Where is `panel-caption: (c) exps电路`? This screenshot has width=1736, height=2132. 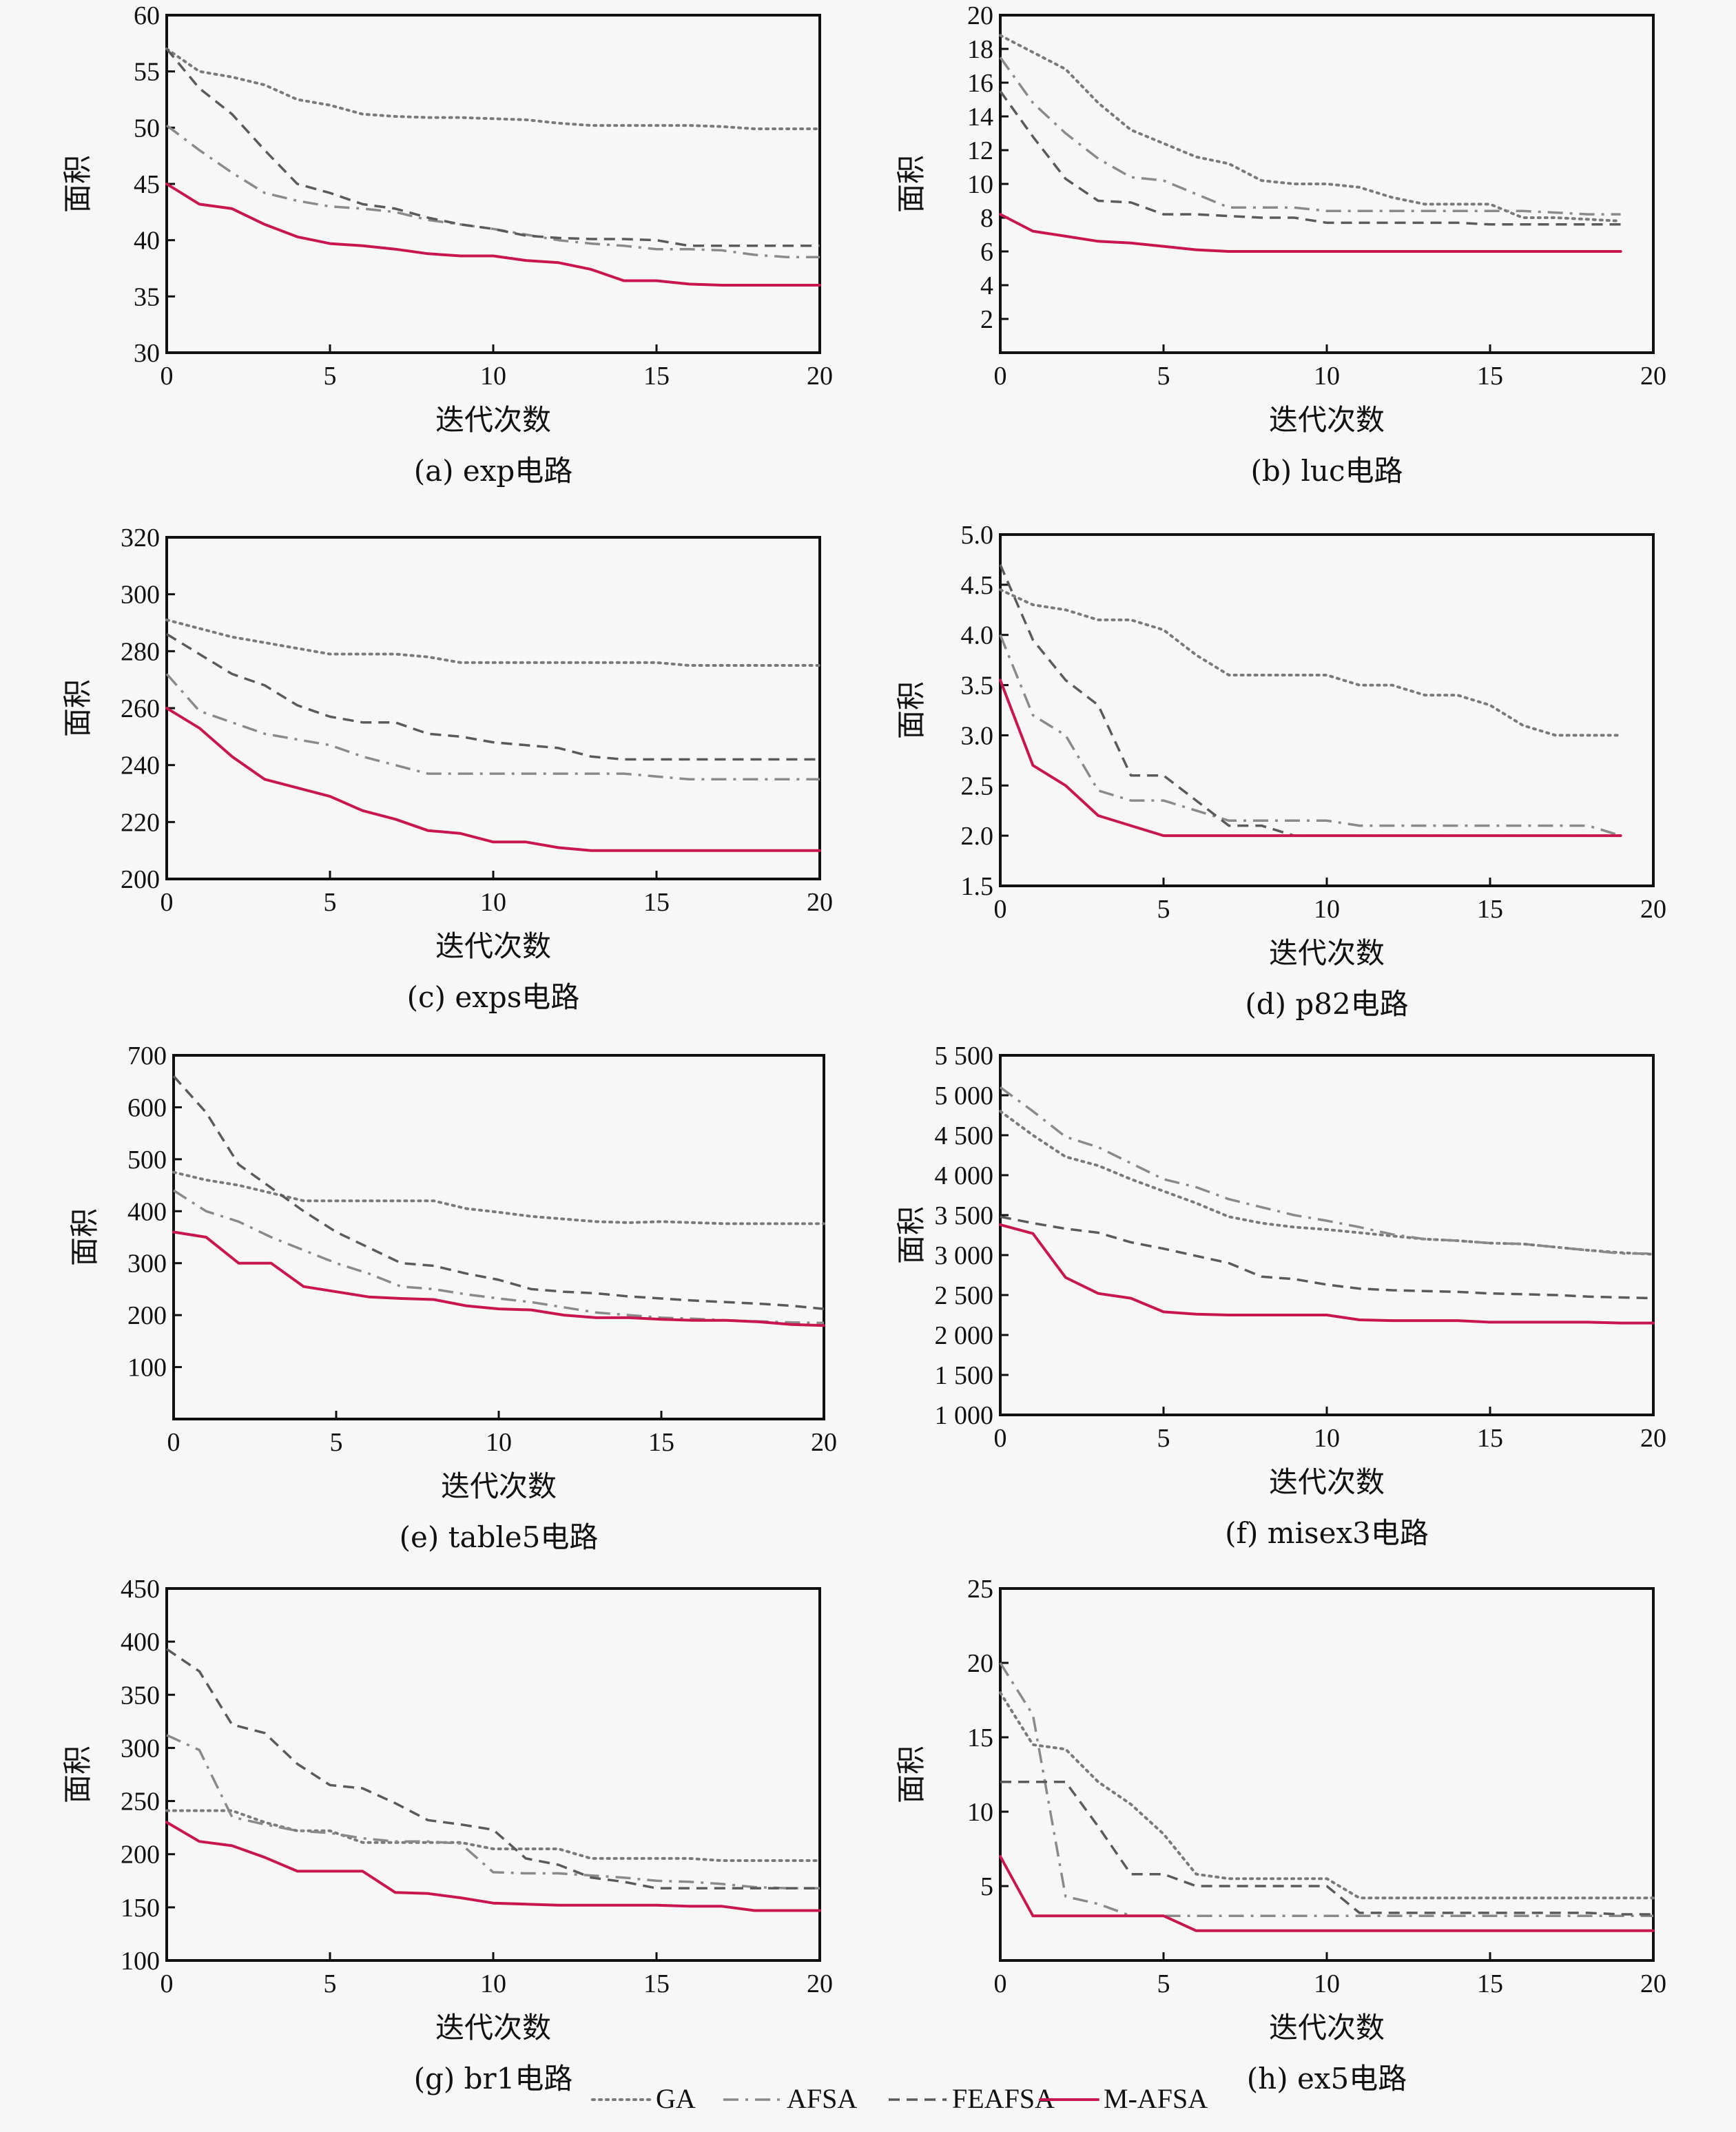
panel-caption: (c) exps电路 is located at coordinates (493, 997).